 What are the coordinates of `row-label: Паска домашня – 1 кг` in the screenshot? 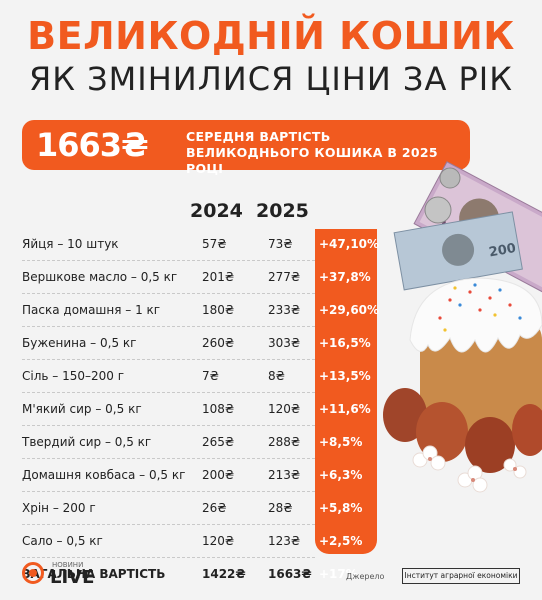 It's located at (91, 310).